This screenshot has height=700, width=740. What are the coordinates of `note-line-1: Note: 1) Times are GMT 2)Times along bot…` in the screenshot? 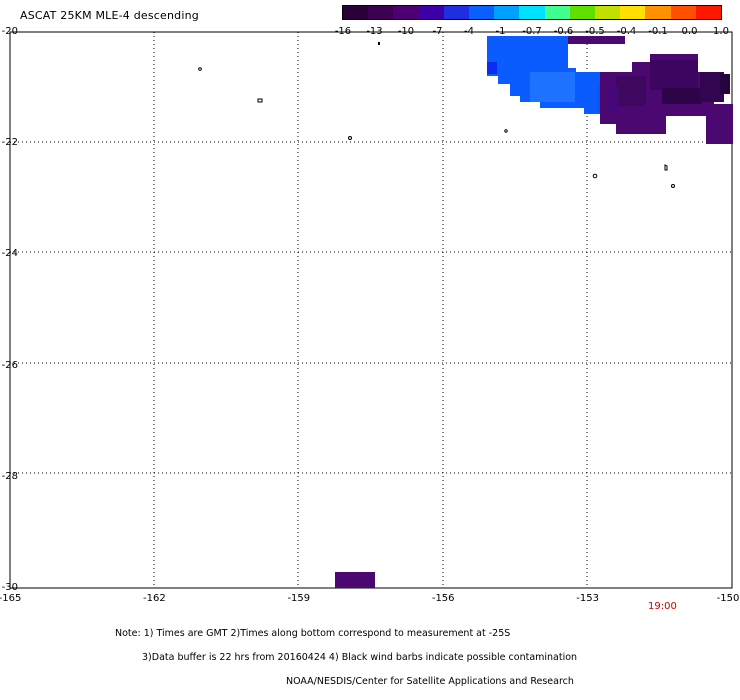 It's located at (313, 633).